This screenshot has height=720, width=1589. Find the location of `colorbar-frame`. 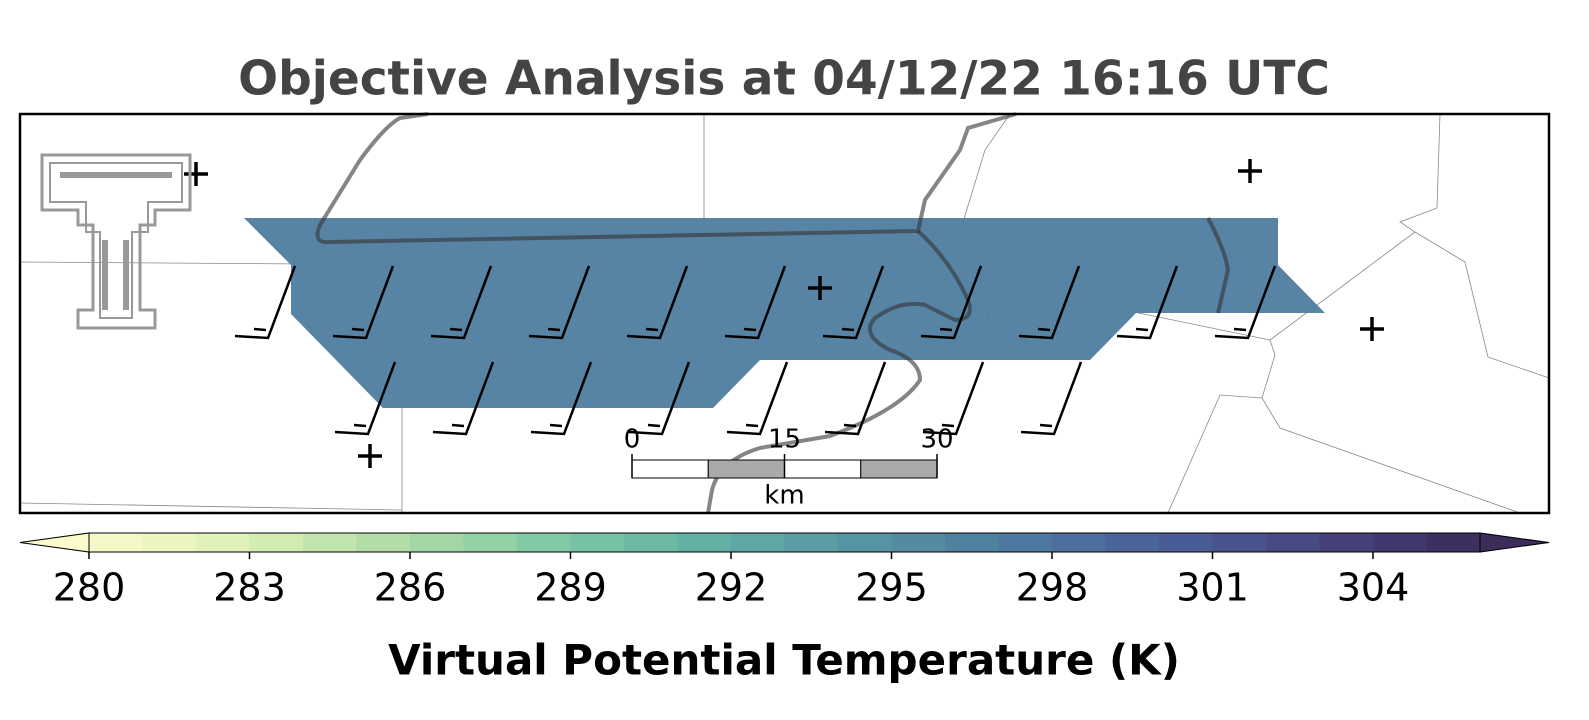

colorbar-frame is located at coordinates (784, 542).